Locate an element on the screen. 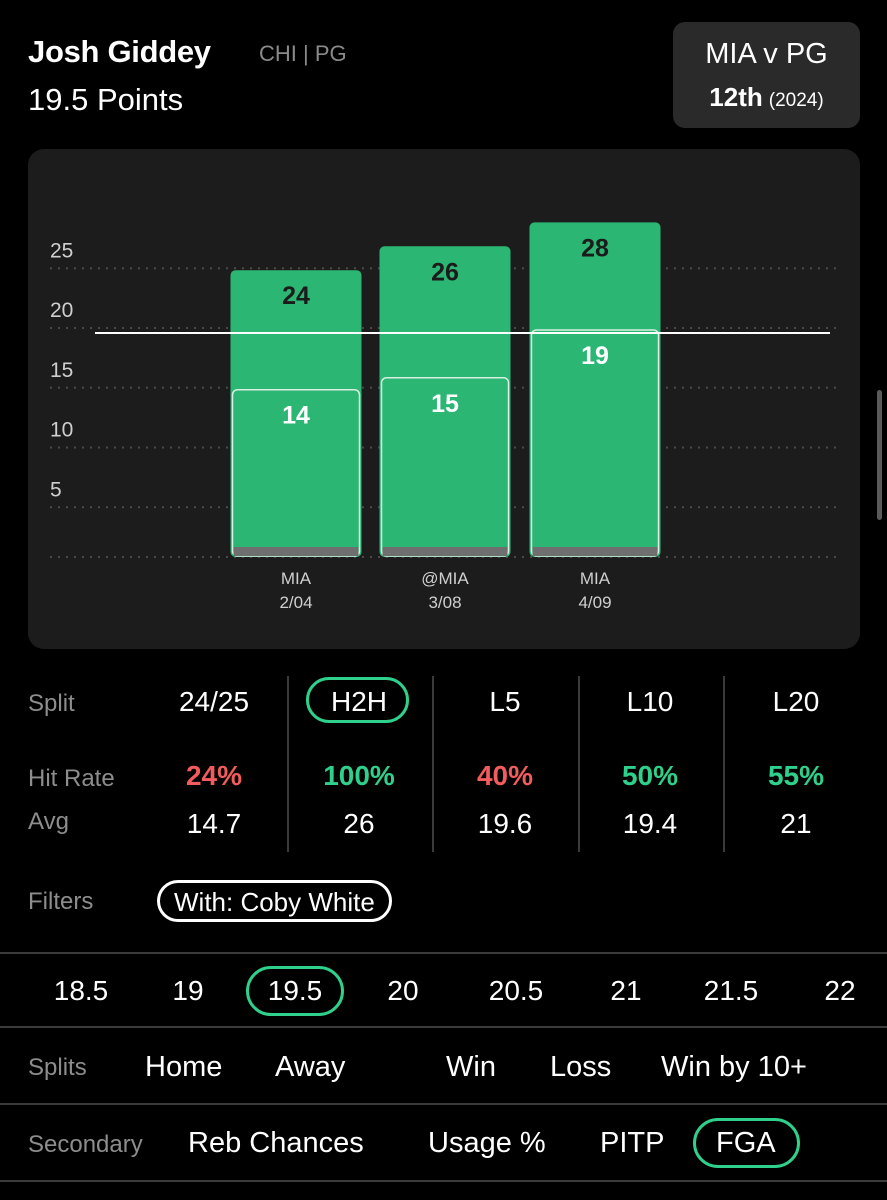 This screenshot has height=1200, width=887. split-row-label: Split is located at coordinates (51, 703).